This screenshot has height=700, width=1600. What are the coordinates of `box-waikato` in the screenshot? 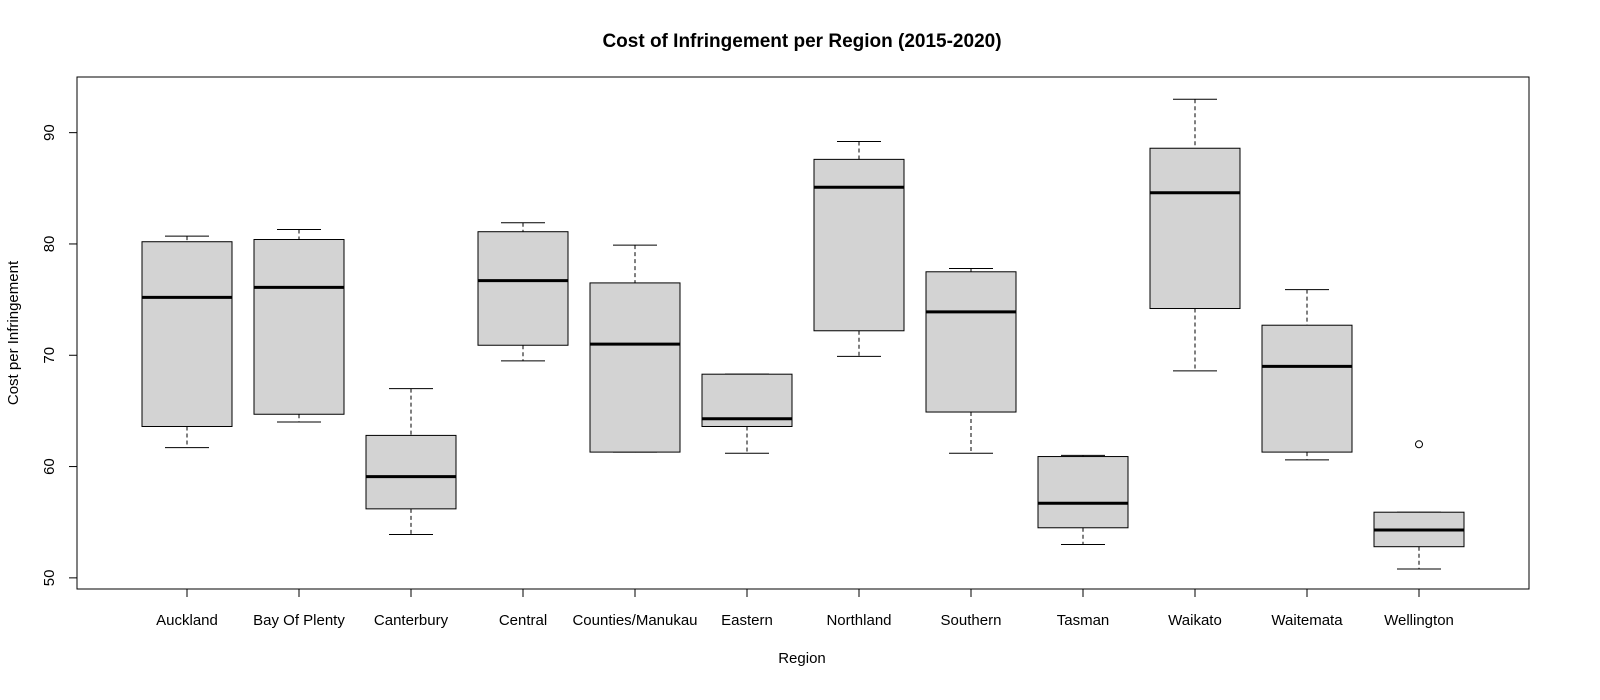 It's located at (1195, 235).